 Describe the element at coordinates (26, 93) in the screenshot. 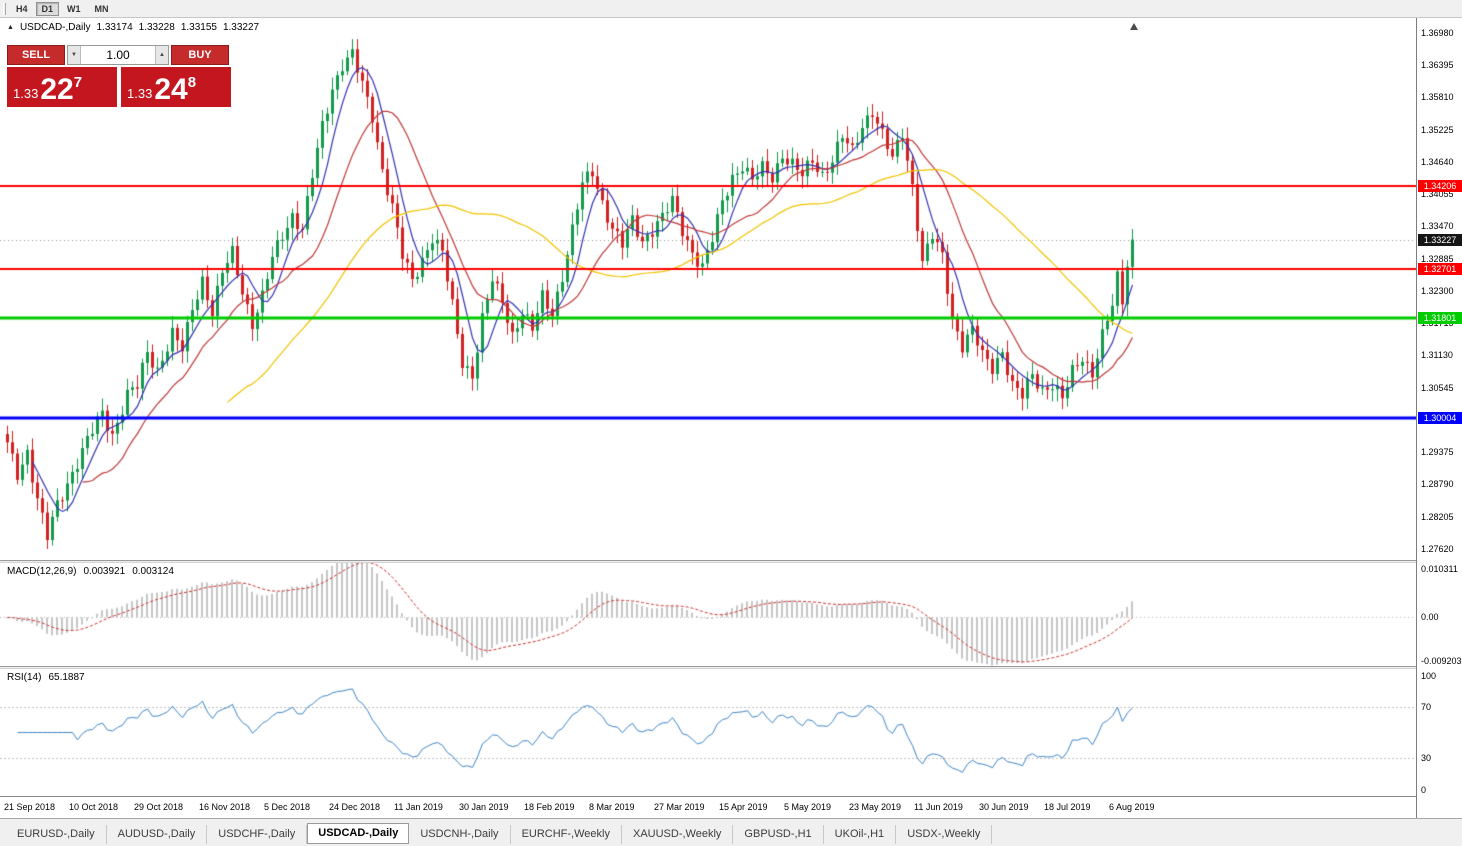

I see `sell-price-prefix: 1.33` at that location.